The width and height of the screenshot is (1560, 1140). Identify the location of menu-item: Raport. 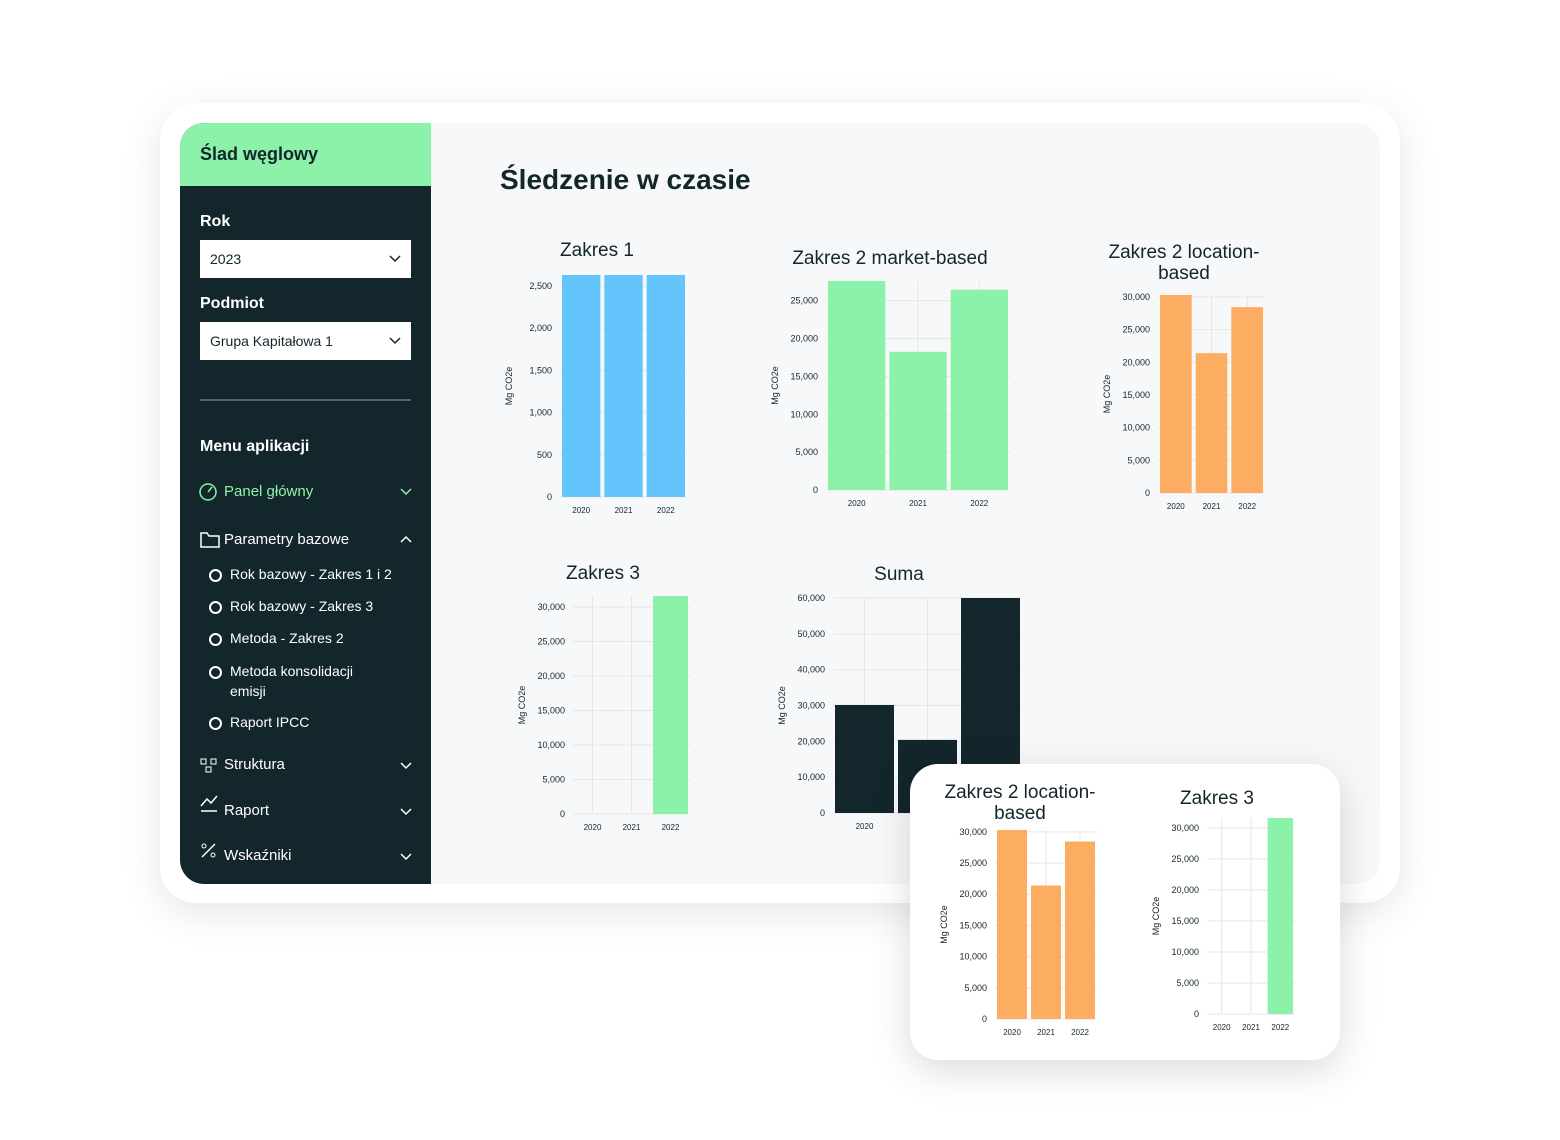
(247, 810).